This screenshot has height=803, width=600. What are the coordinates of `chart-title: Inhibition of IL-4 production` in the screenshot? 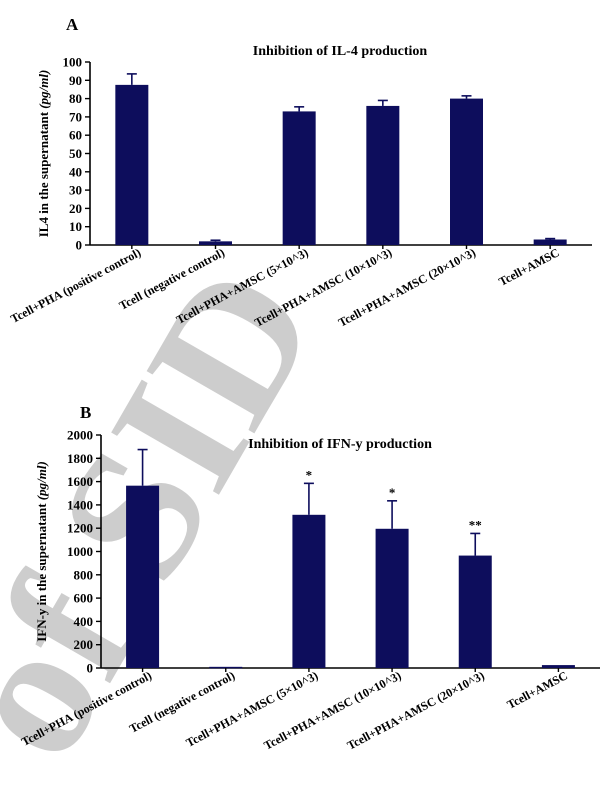 It's located at (340, 51).